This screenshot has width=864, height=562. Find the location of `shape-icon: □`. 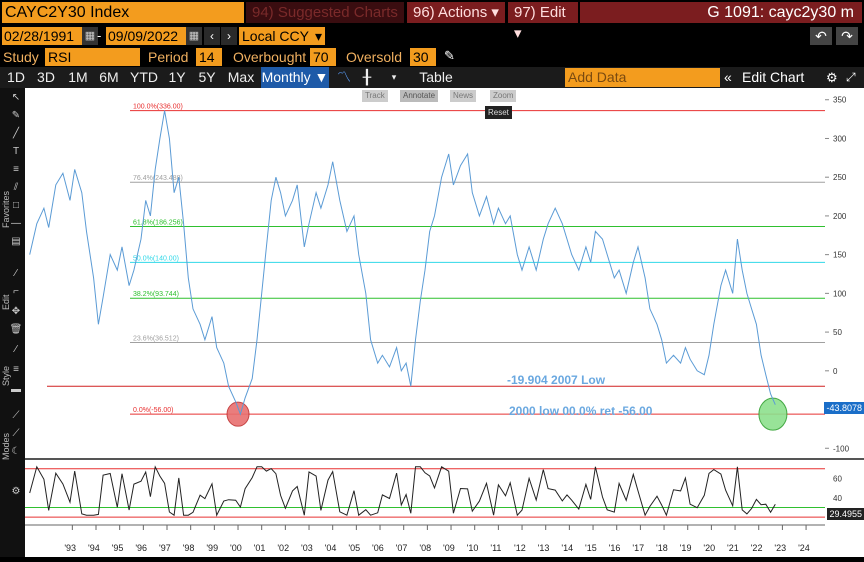

shape-icon: □ is located at coordinates (16, 205).